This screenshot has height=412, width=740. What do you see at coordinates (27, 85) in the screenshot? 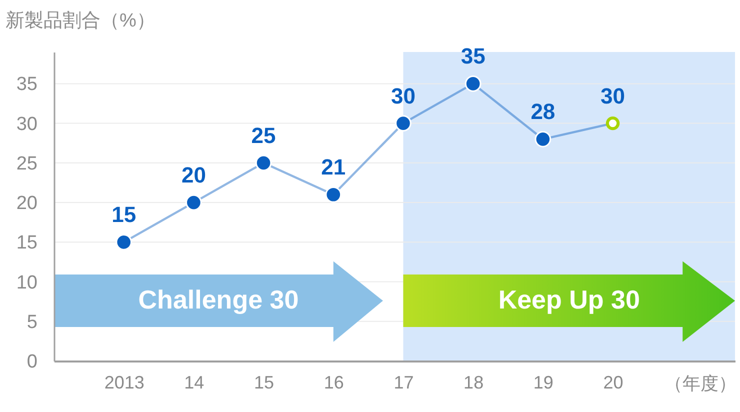
I see `y-tick-label: 35` at bounding box center [27, 85].